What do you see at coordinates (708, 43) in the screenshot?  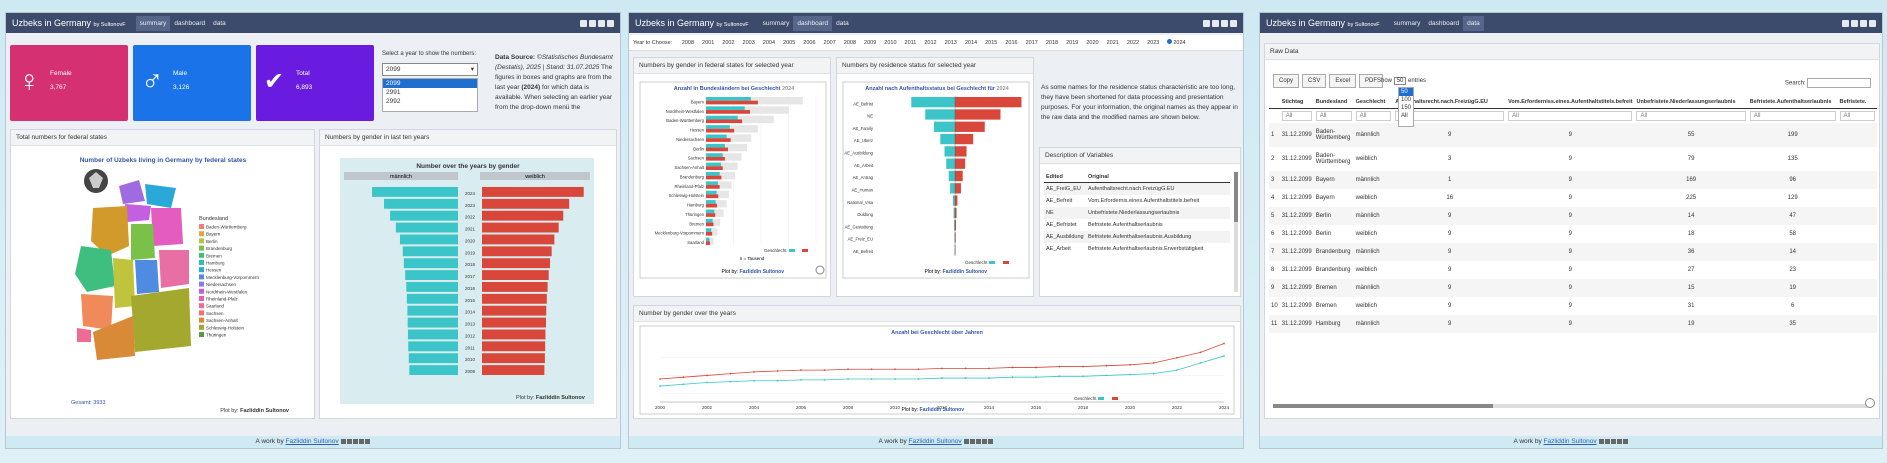 I see `year-radio: 2001` at bounding box center [708, 43].